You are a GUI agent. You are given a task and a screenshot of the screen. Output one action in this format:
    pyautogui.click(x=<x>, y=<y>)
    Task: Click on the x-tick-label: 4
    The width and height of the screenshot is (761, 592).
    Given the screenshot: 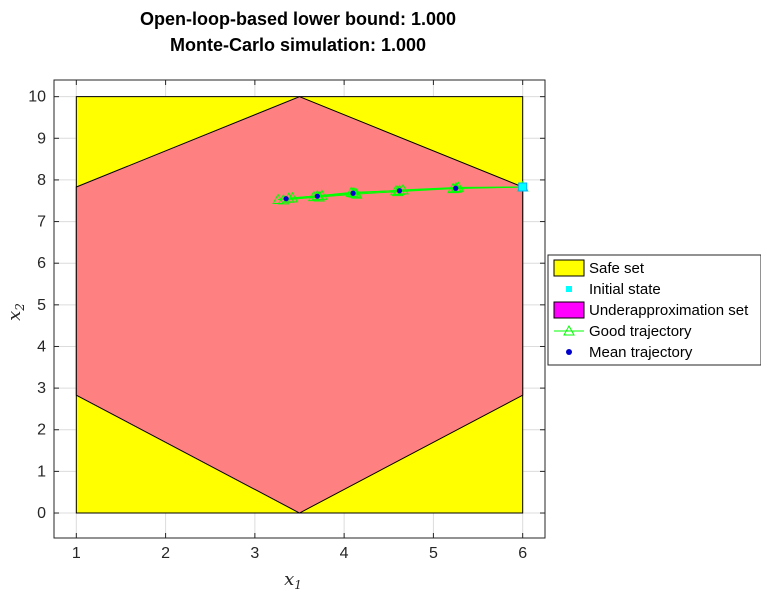 What is the action you would take?
    pyautogui.click(x=344, y=553)
    